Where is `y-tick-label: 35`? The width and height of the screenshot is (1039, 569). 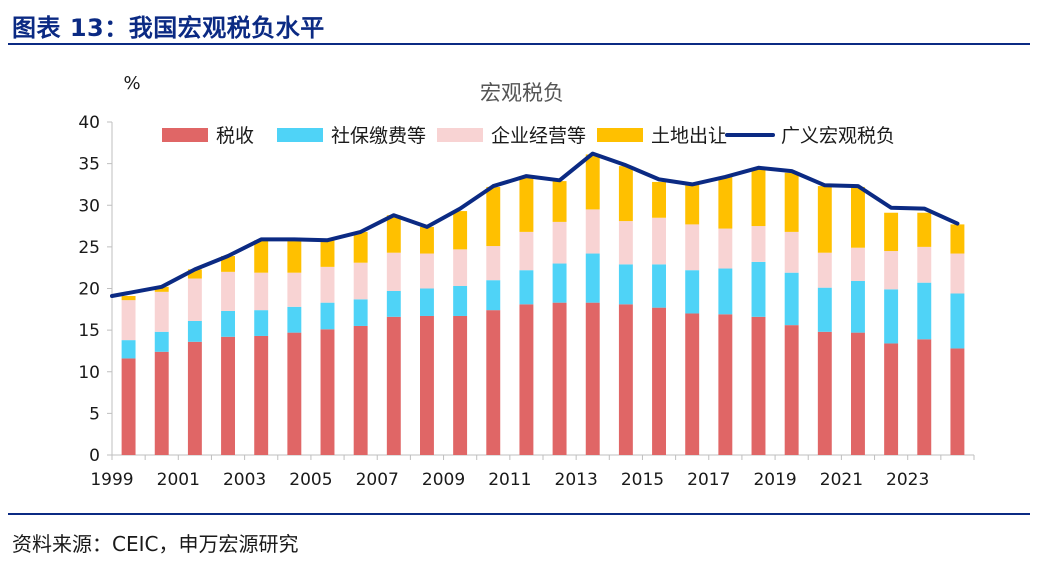 y-tick-label: 35 is located at coordinates (89, 165).